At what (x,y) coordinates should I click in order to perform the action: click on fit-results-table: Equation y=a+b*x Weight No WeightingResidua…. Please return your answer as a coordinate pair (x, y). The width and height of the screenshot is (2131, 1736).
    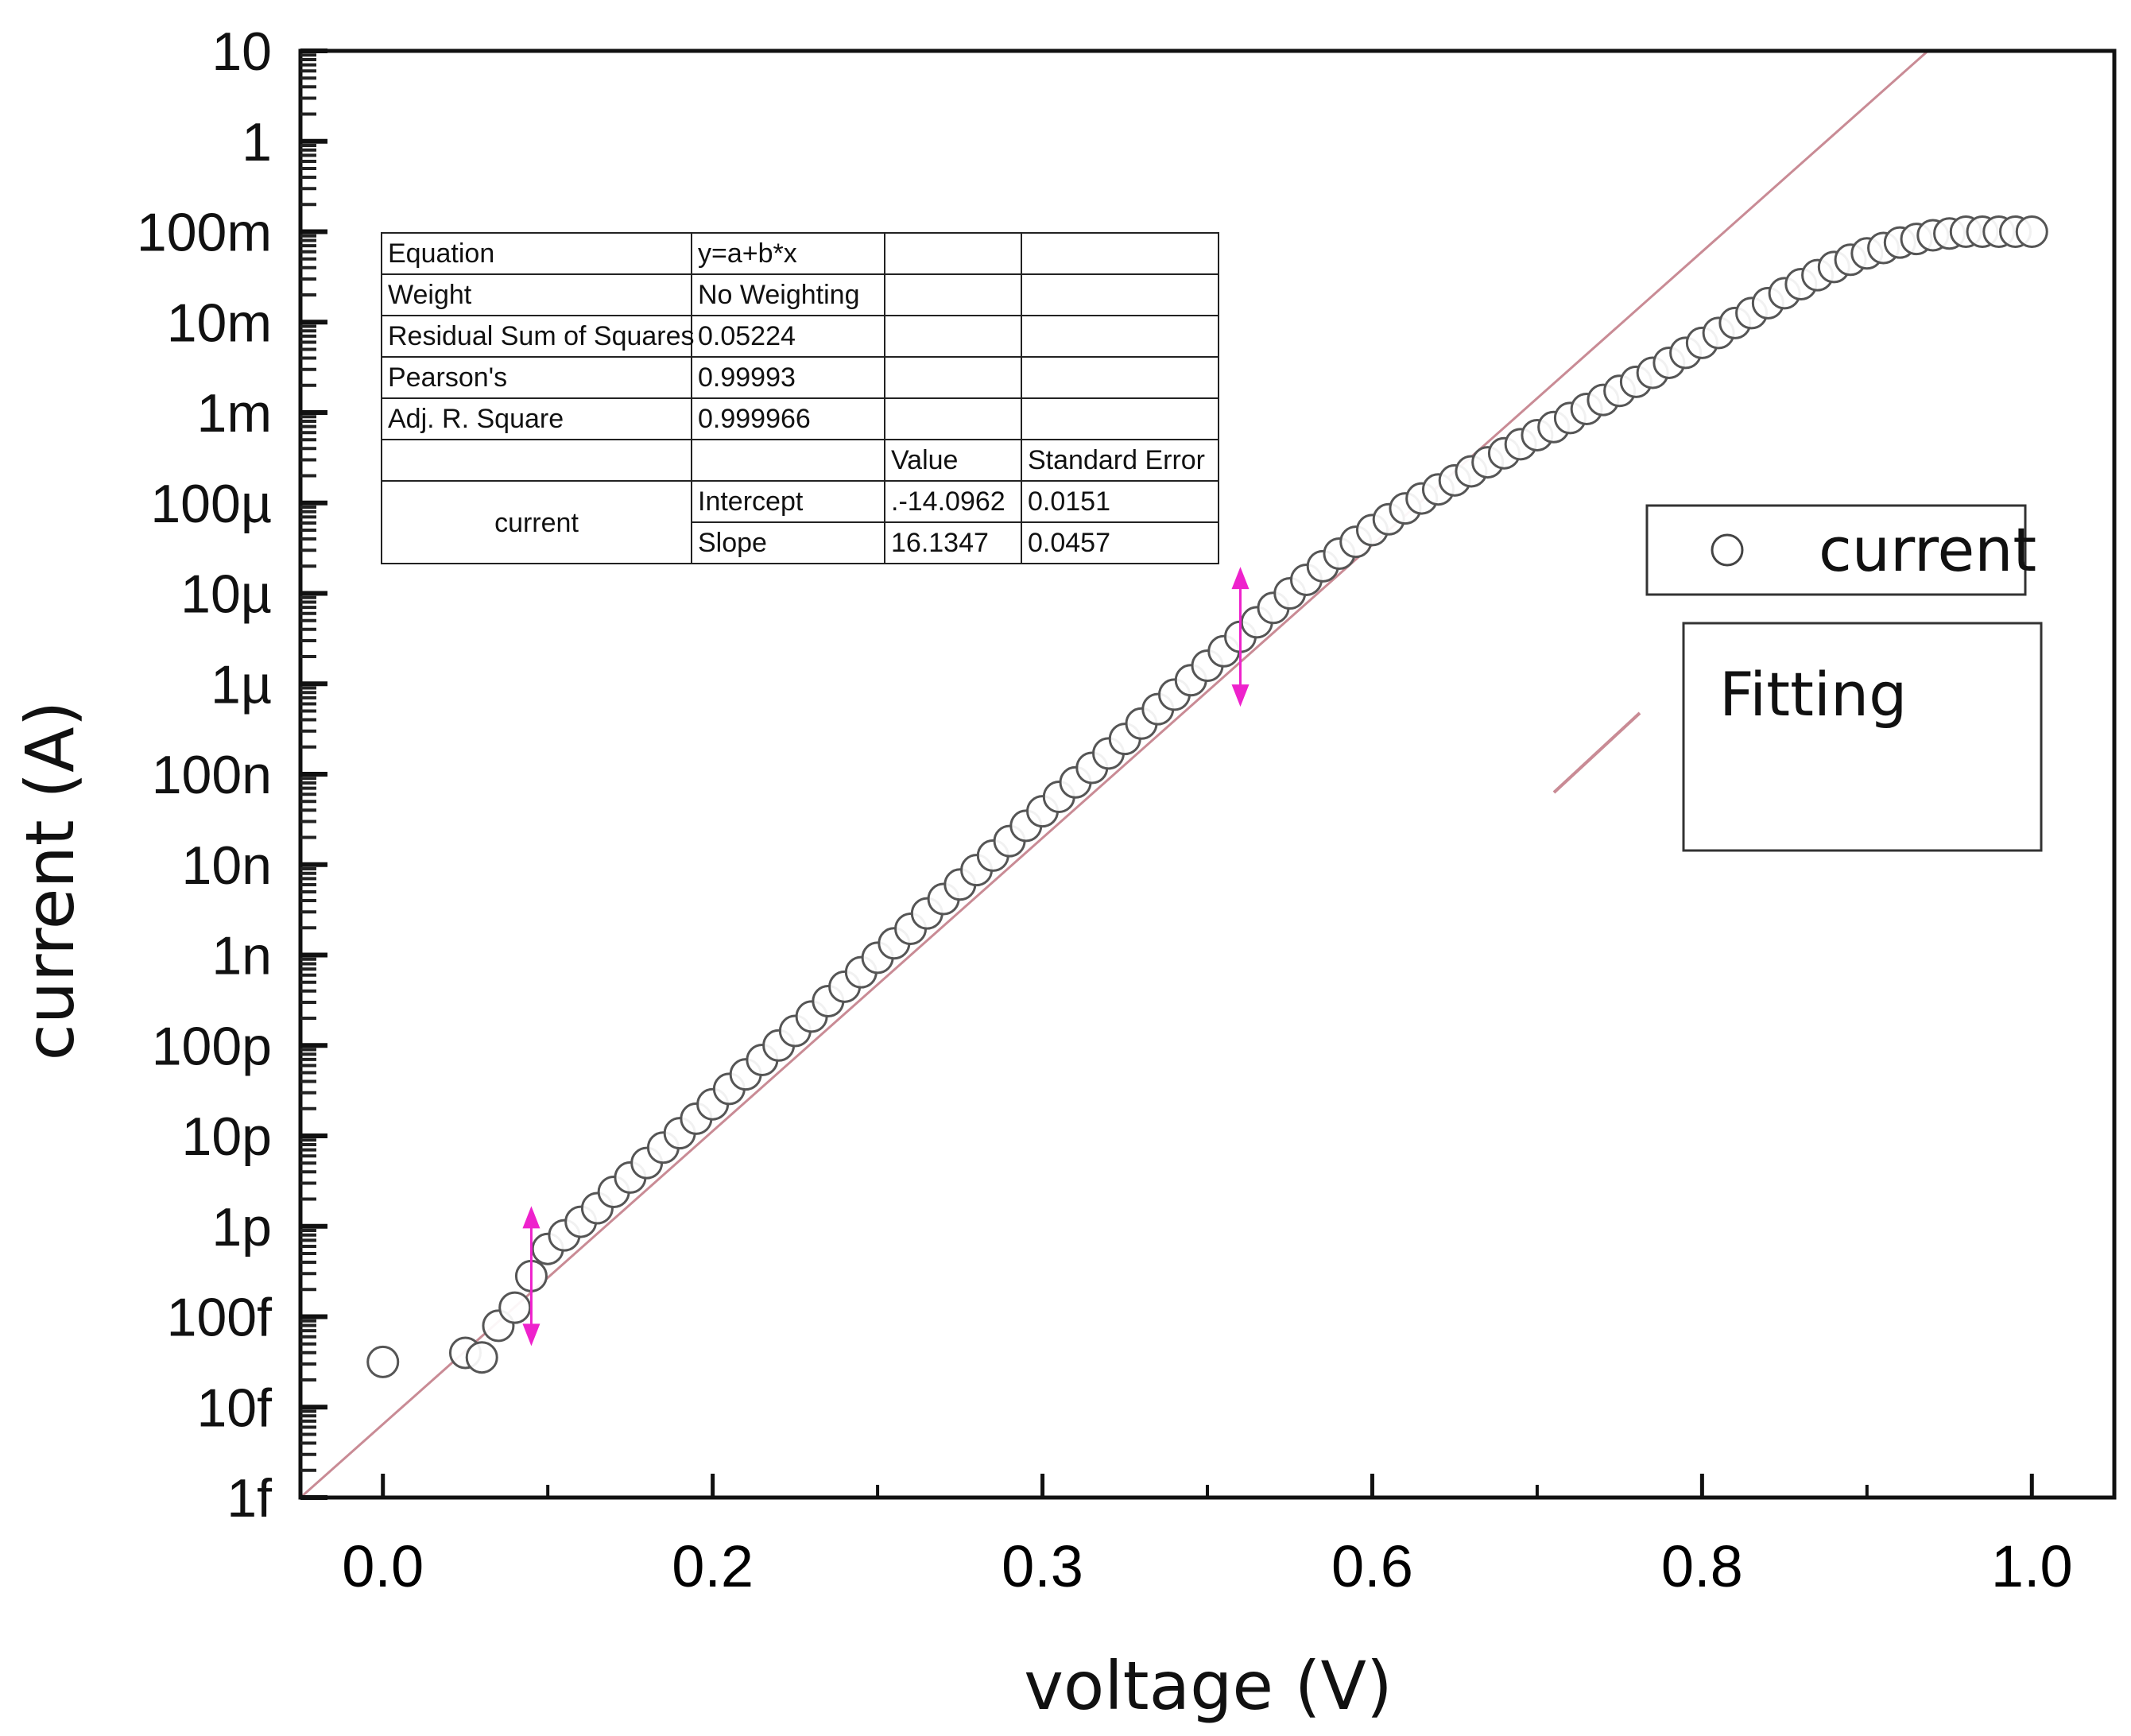
    Looking at the image, I should click on (800, 398).